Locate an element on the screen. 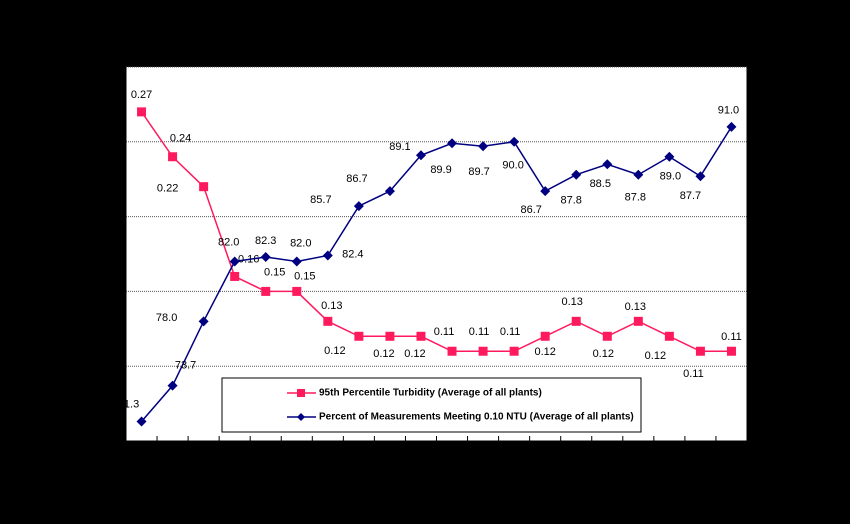  data-label: 0.27 is located at coordinates (141, 95).